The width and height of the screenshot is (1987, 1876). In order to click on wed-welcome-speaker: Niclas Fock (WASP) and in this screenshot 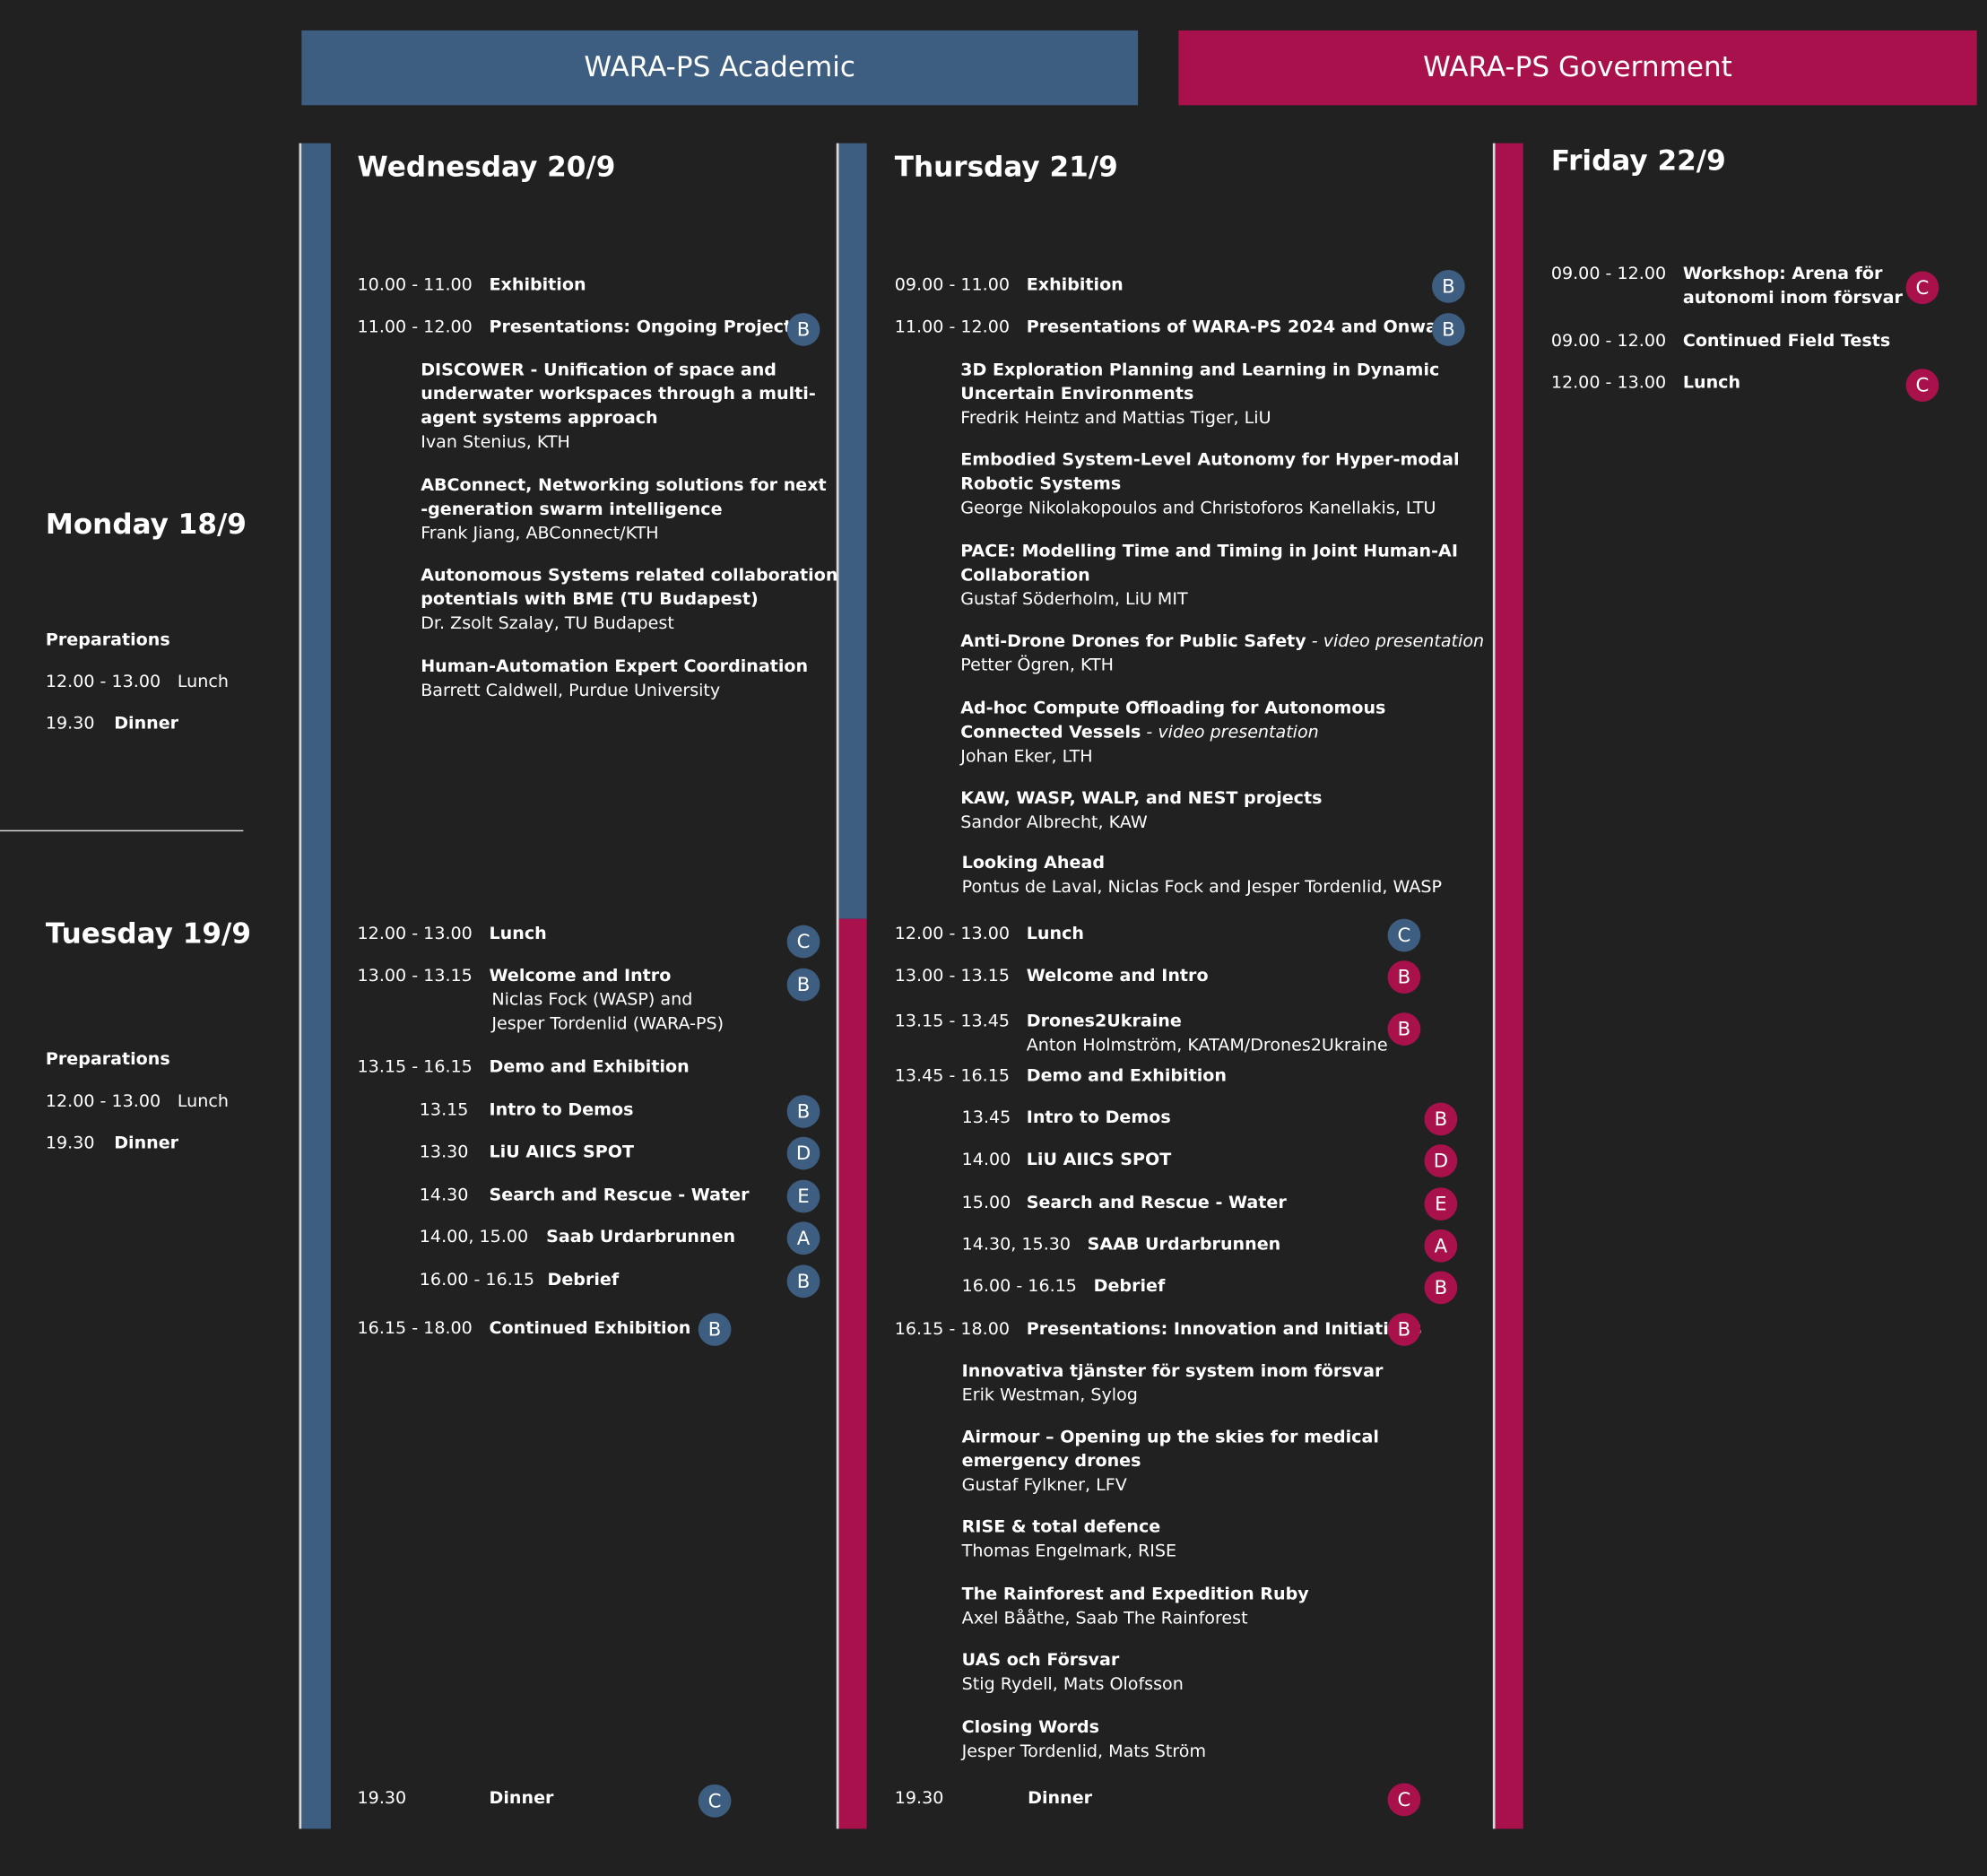, I will do `click(592, 1000)`.